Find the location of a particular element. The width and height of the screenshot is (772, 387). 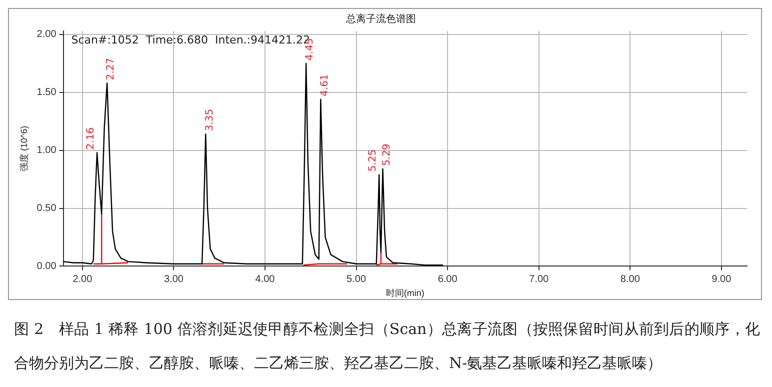

x-tick-label: 7.00 is located at coordinates (539, 279).